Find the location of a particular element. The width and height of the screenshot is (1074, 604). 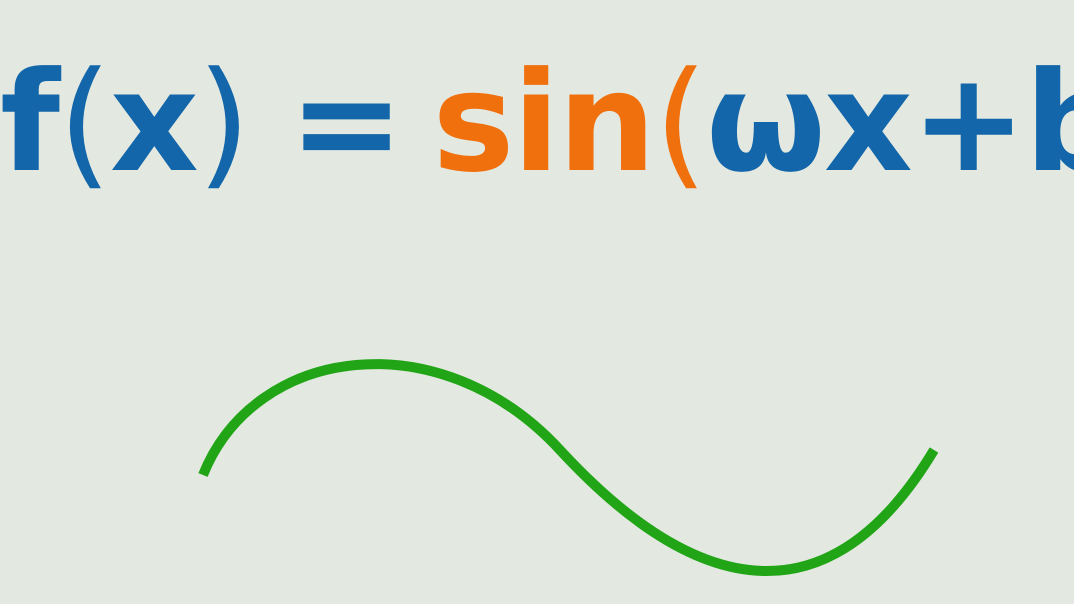

formula-equals: = is located at coordinates (346, 122).